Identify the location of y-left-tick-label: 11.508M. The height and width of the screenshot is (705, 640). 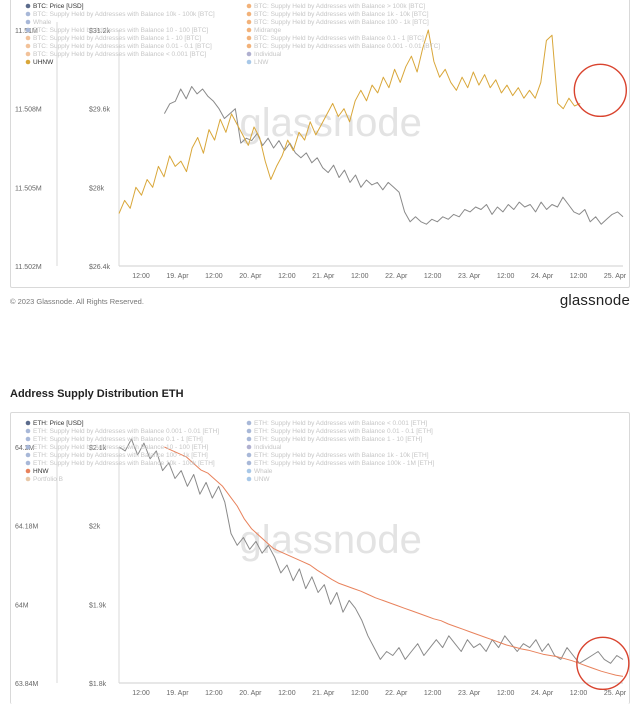
(28, 110).